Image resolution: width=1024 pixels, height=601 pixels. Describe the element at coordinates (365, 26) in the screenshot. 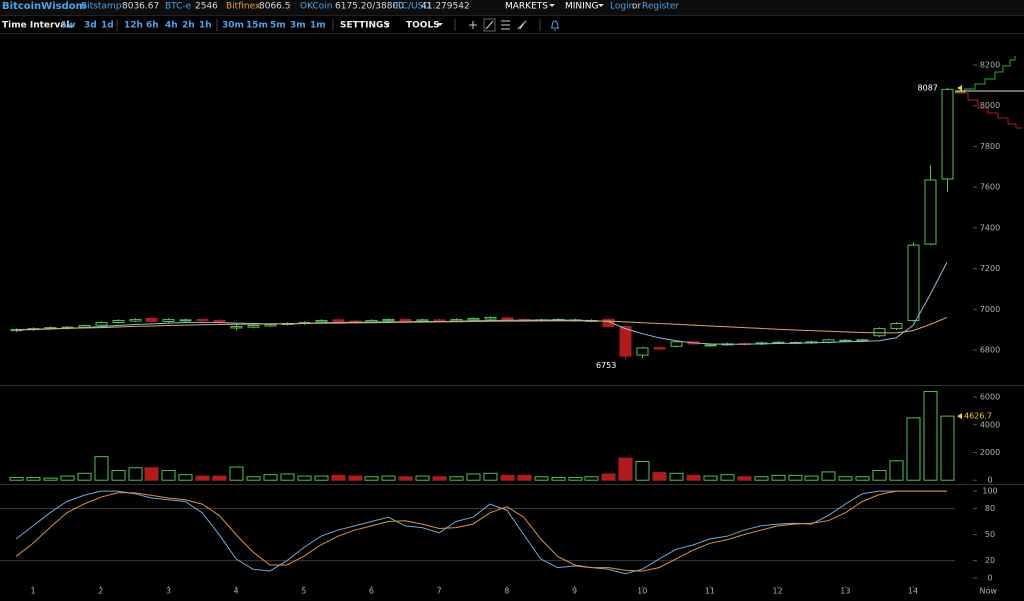

I see `settings-menu: SETTINGS` at that location.